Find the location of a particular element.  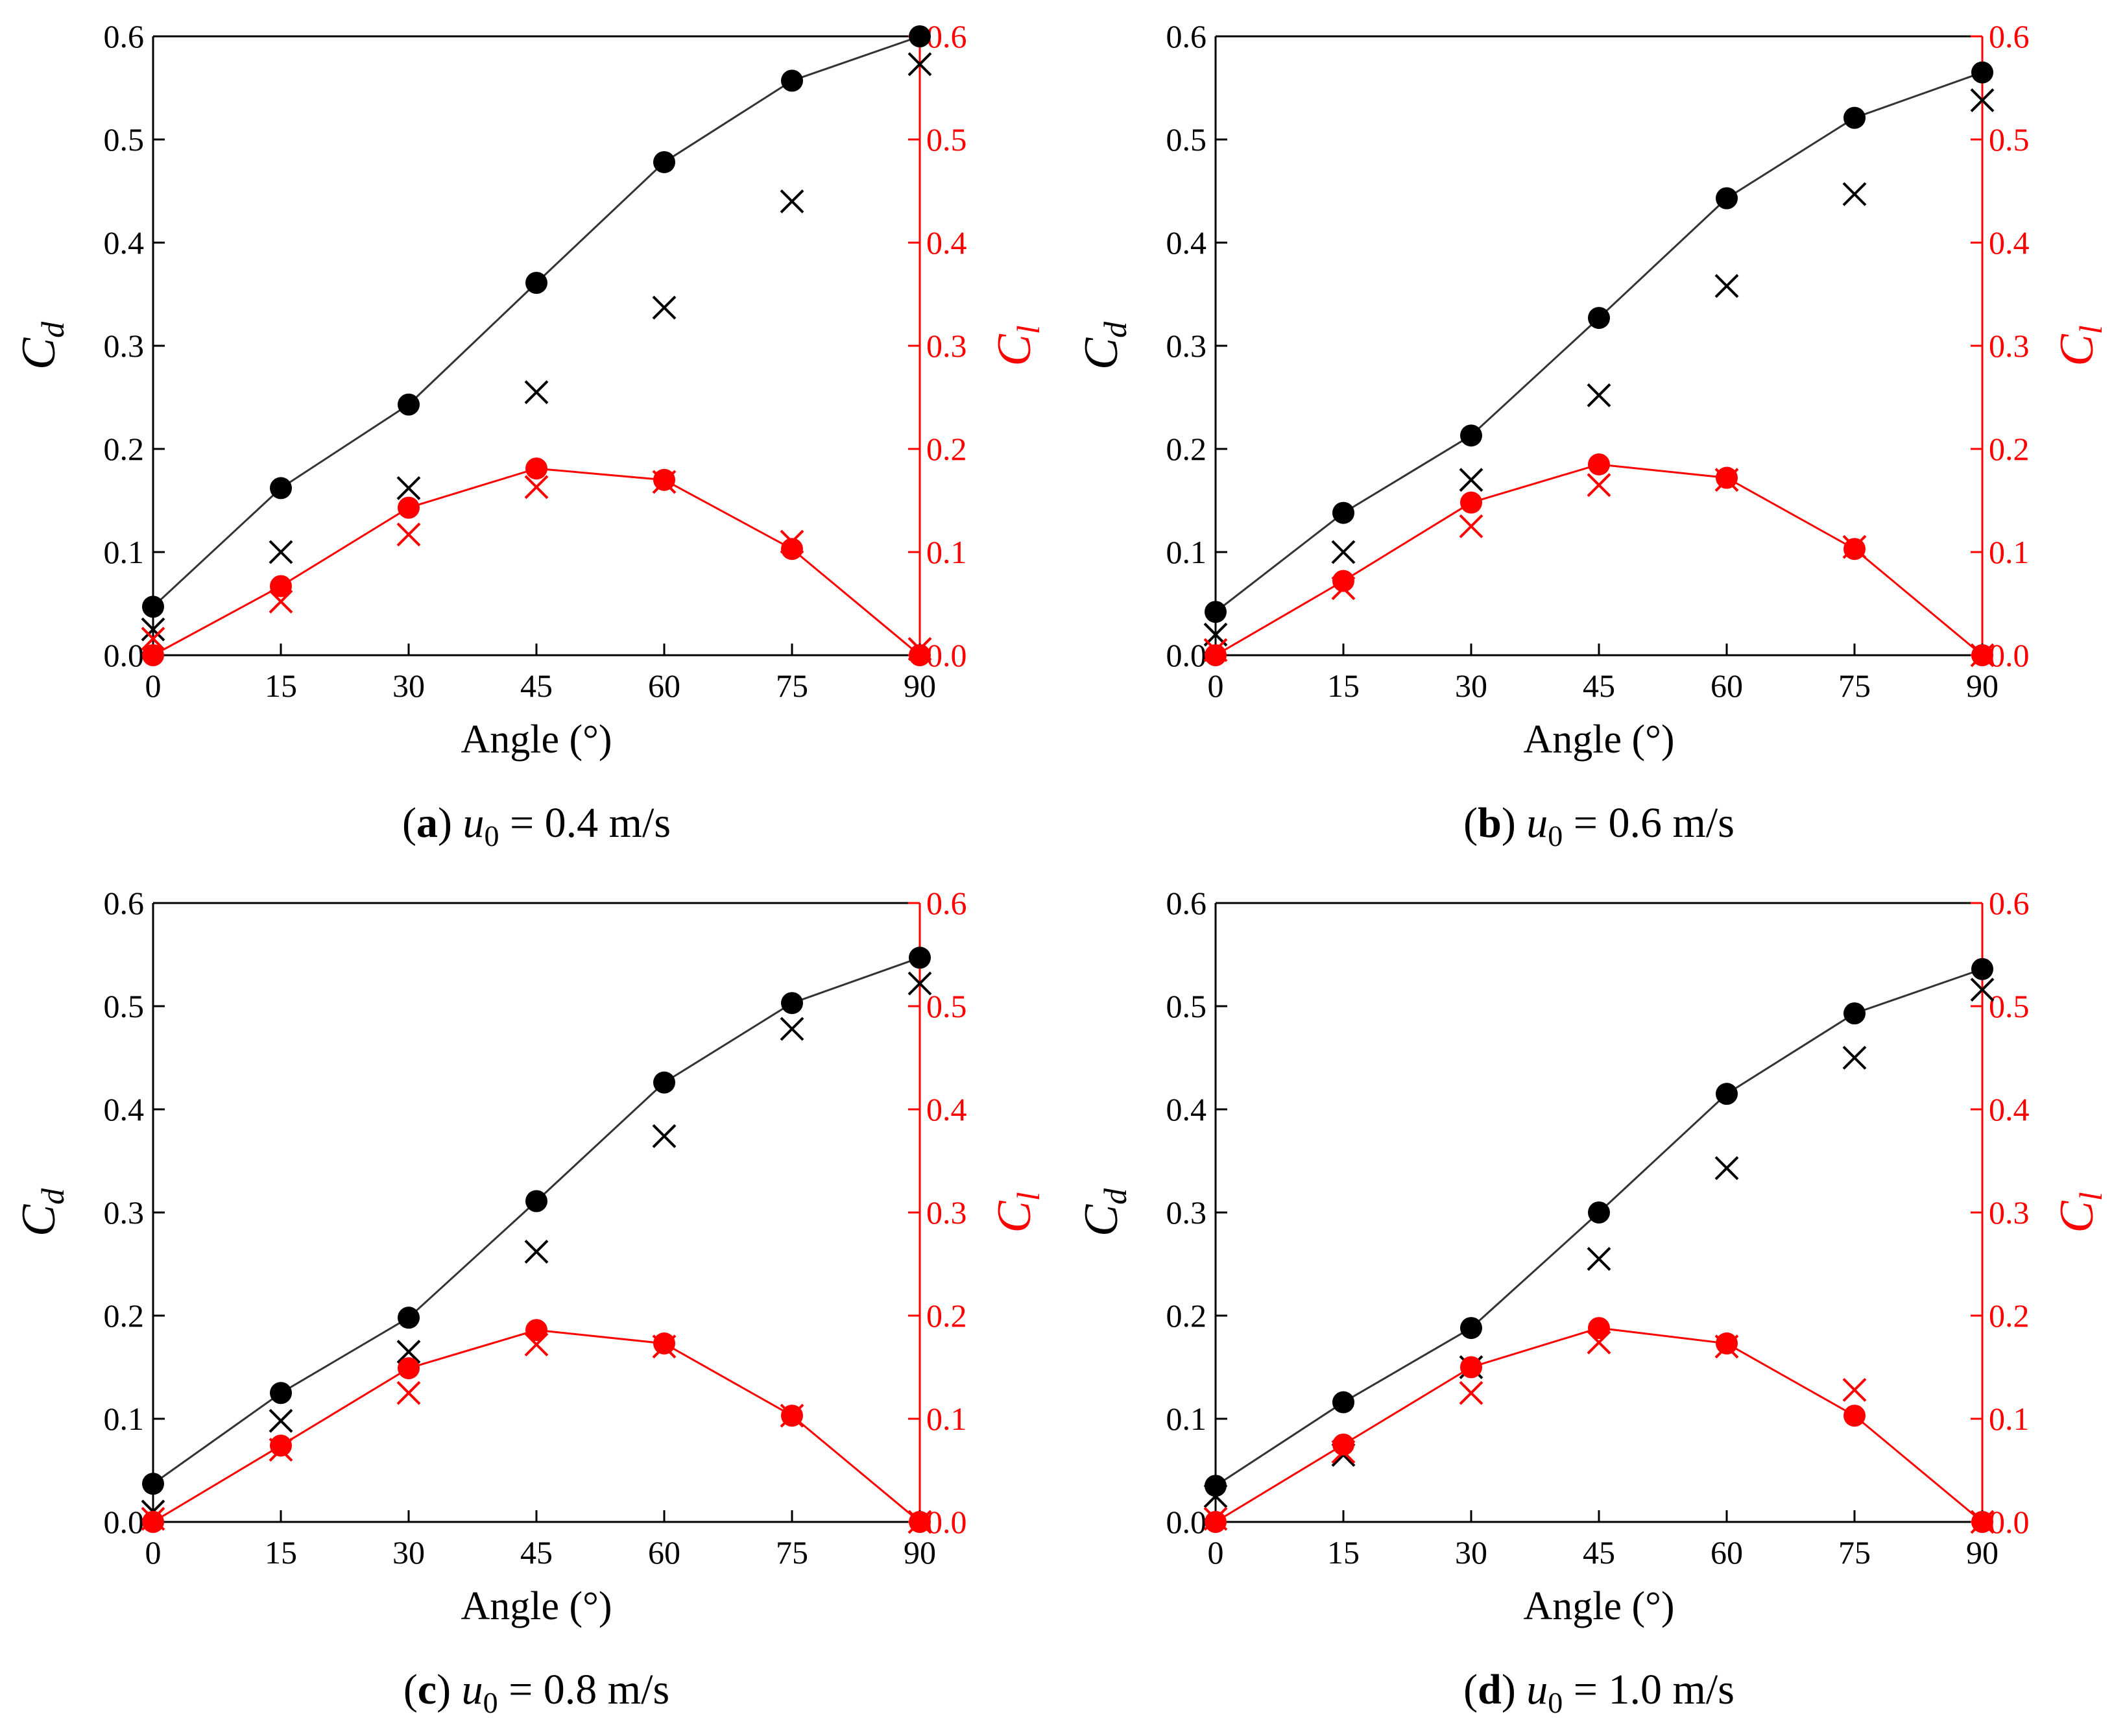

panel-caption: (c) u0 = 0.8 m/s is located at coordinates (536, 1692).